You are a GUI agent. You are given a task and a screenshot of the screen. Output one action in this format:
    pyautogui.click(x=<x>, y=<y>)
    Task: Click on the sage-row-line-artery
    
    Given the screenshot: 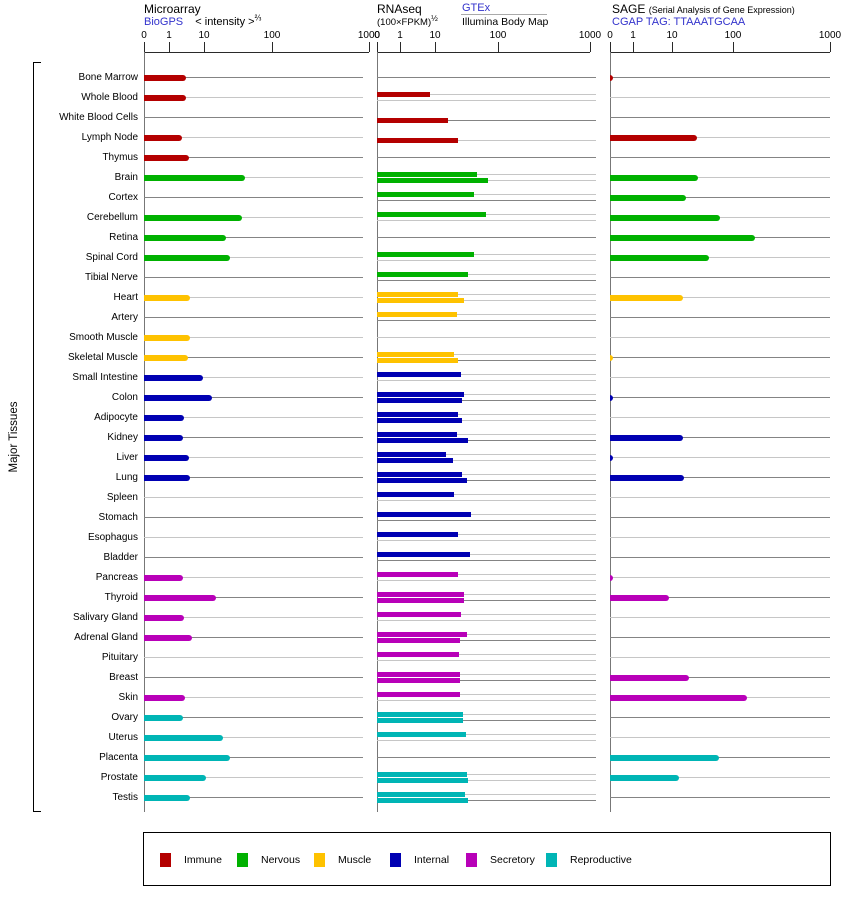 What is the action you would take?
    pyautogui.click(x=720, y=317)
    